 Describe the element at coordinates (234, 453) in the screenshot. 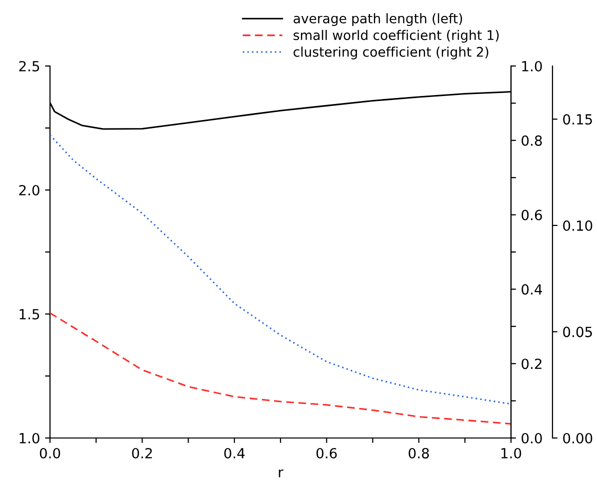

I see `x-tick-label: 0.4` at that location.